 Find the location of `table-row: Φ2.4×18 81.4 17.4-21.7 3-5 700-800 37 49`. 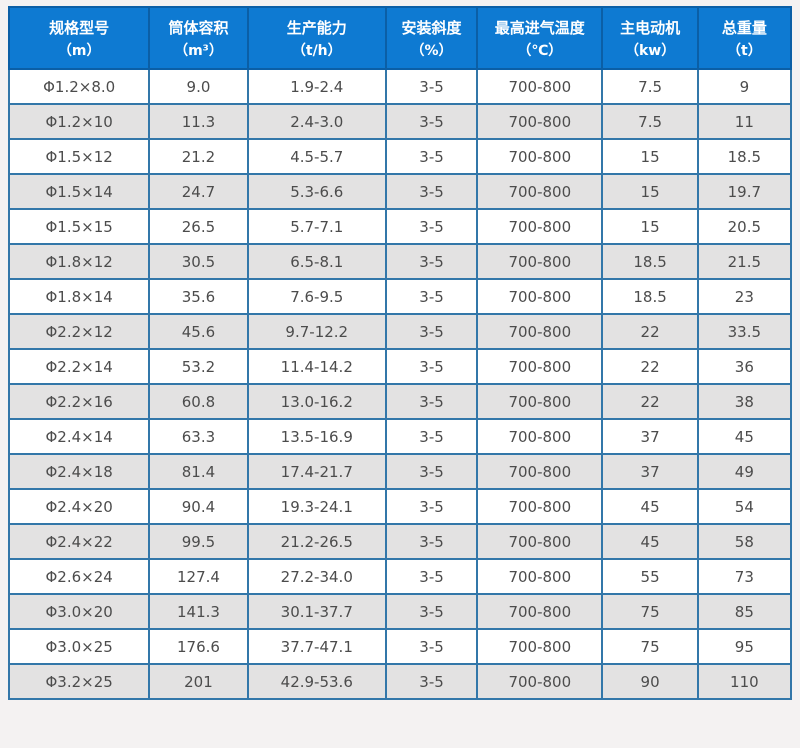

table-row: Φ2.4×18 81.4 17.4-21.7 3-5 700-800 37 49 is located at coordinates (400, 471).